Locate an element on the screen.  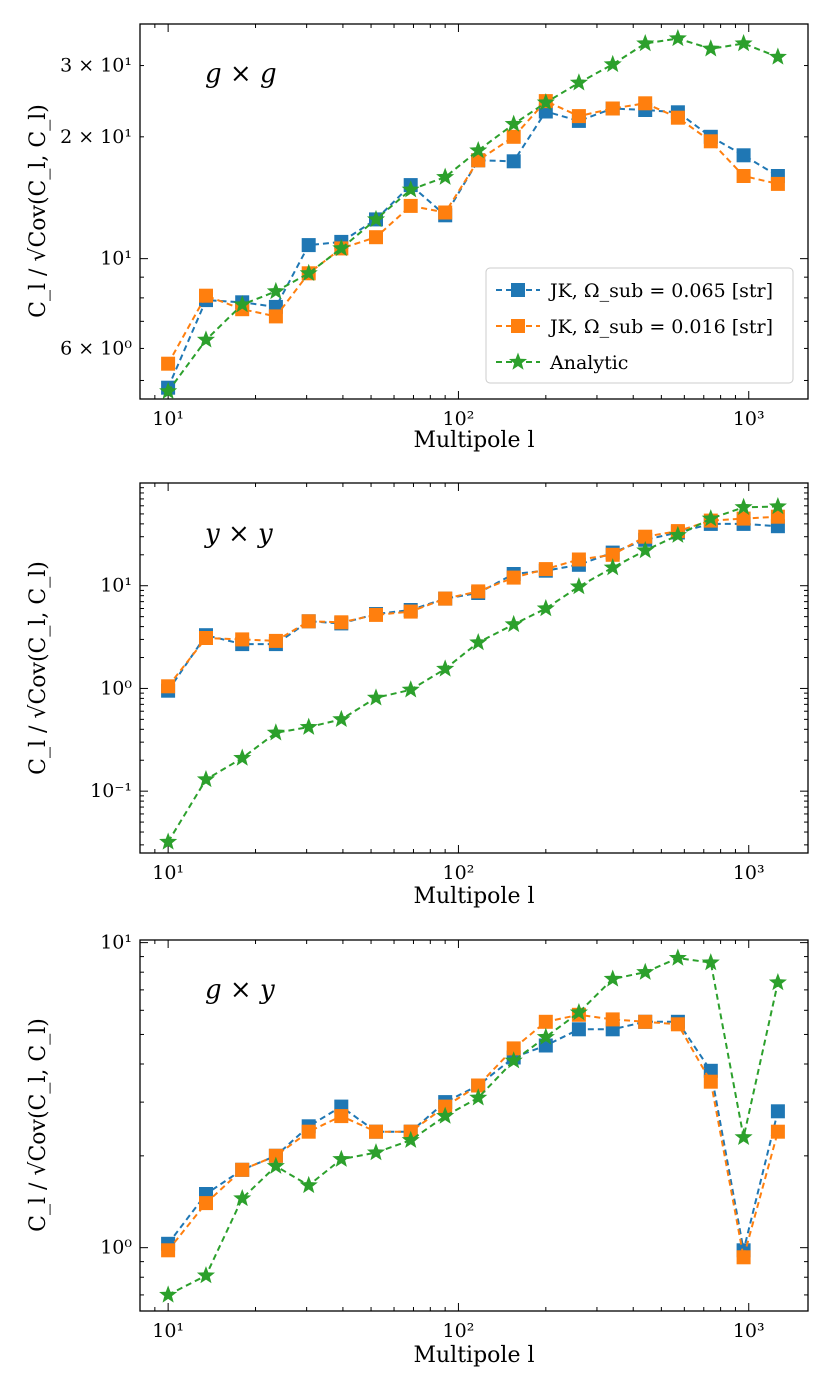
legend-label: JK, Ω_sub = 0.016 [str] is located at coordinates (660, 327).